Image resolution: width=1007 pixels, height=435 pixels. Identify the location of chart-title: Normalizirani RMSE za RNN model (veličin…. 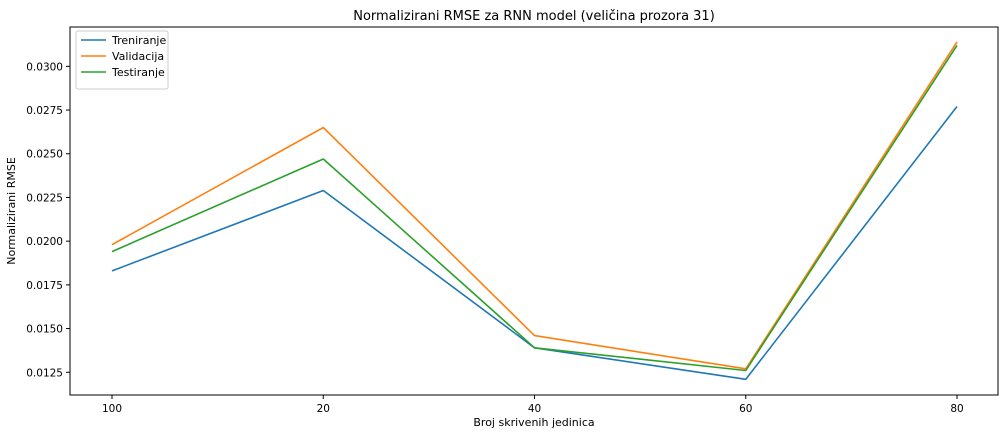
(534, 16).